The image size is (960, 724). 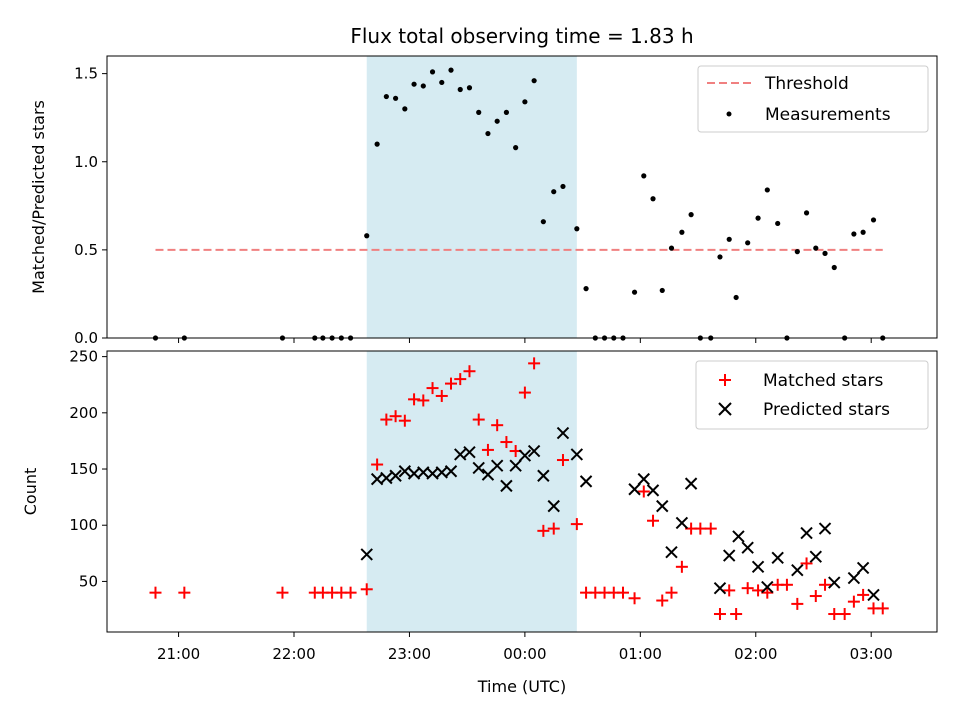 I want to click on xtick-label: 21:00, so click(x=178, y=654).